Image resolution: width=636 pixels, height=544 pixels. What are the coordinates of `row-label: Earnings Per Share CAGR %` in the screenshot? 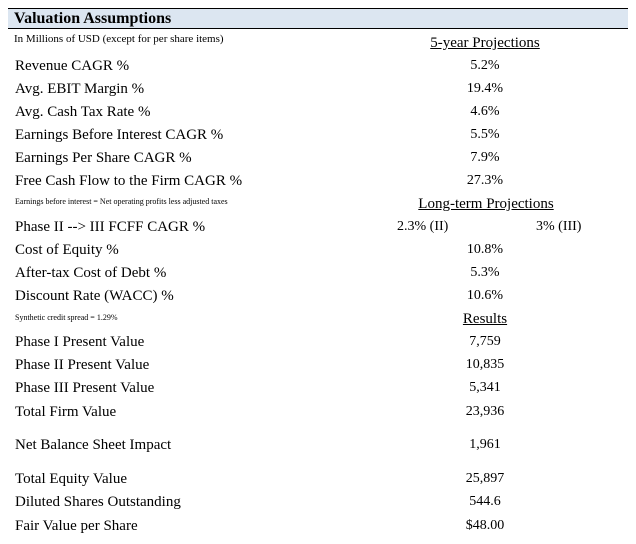 It's located at (103, 158).